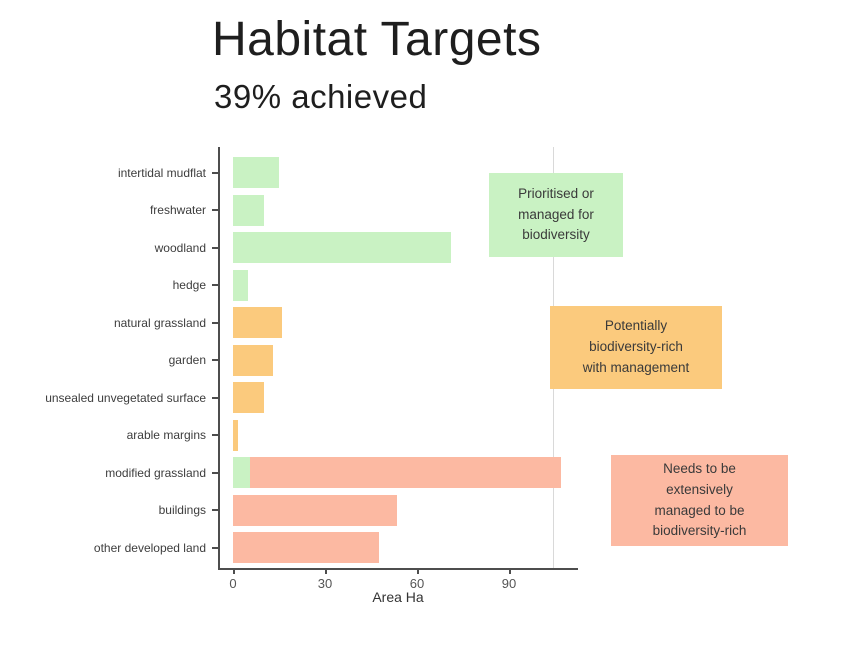  Describe the element at coordinates (398, 597) in the screenshot. I see `x-axis-label: Area Ha` at that location.